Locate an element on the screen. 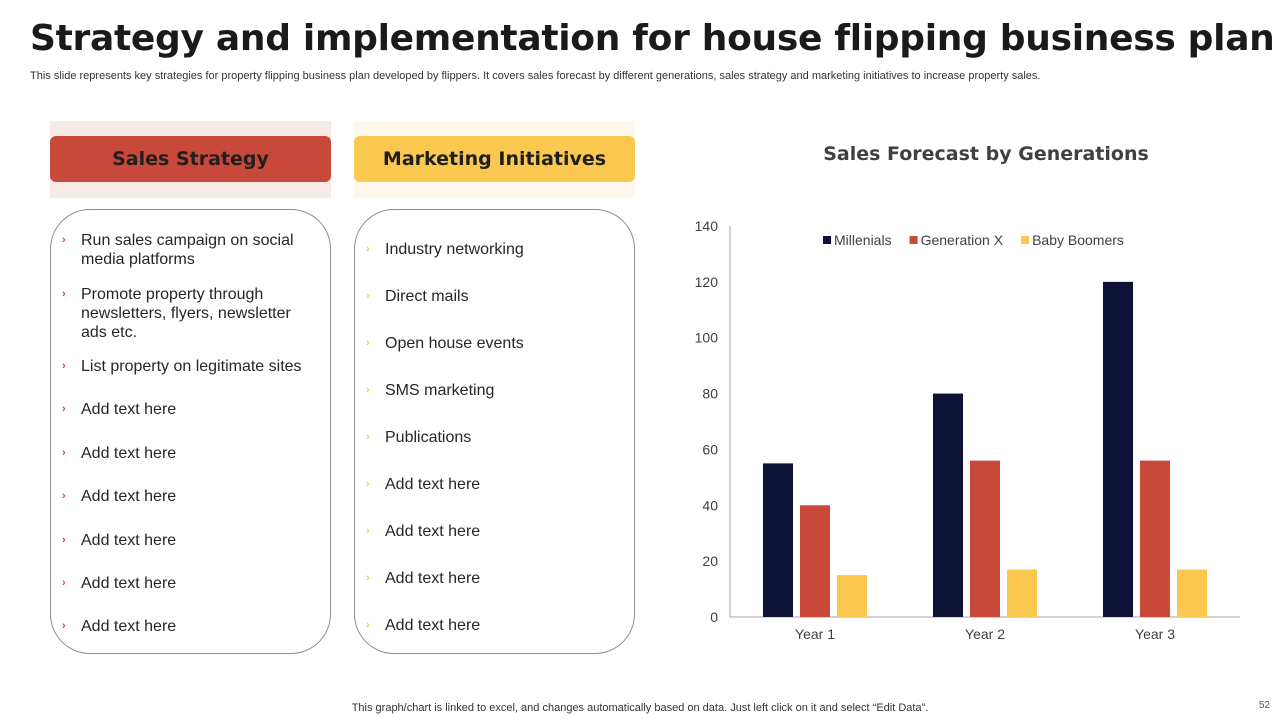 Image resolution: width=1280 pixels, height=720 pixels. y-tick-label: 140 is located at coordinates (707, 226).